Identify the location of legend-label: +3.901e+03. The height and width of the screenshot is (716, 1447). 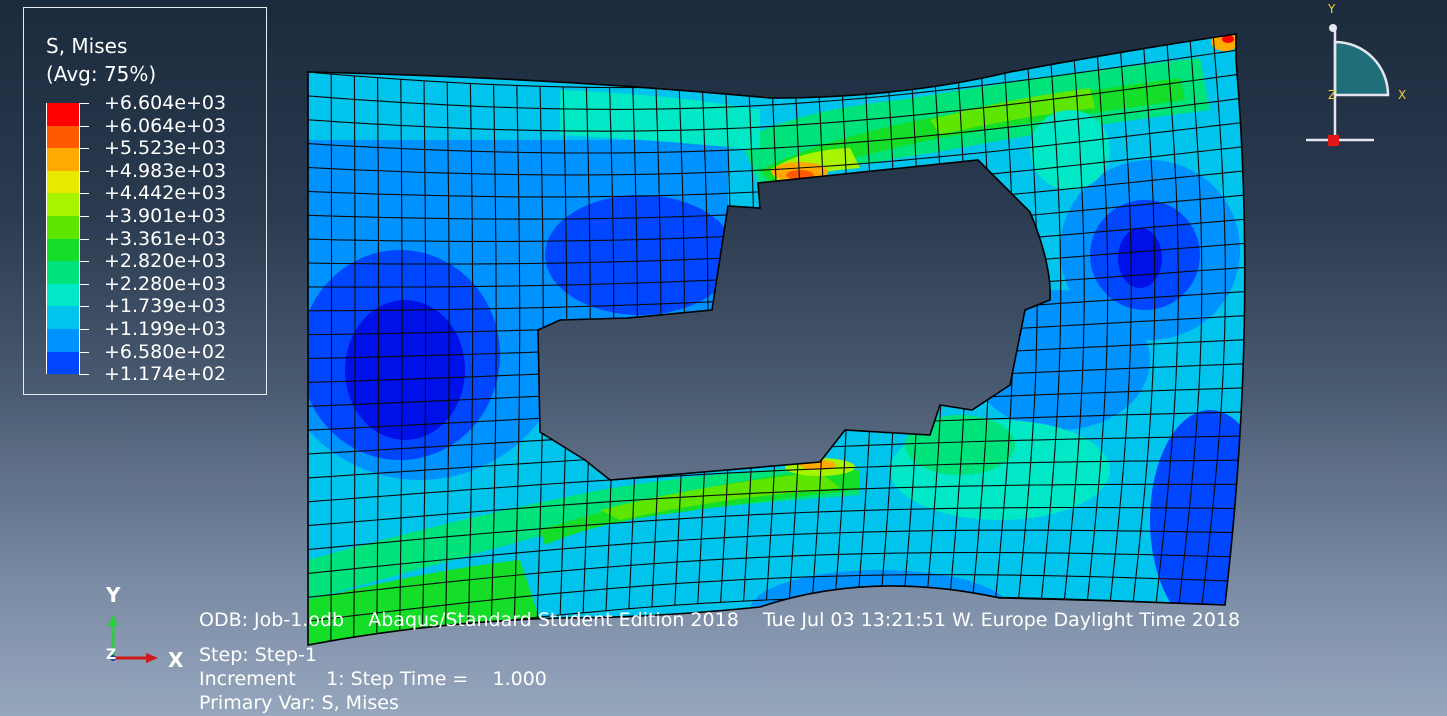
(165, 216).